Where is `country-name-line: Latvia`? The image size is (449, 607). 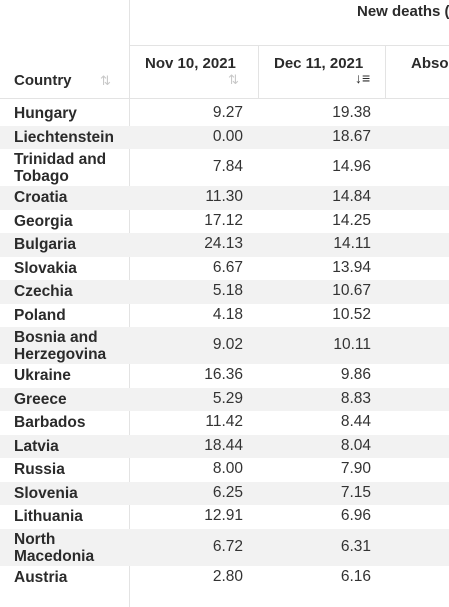 country-name-line: Latvia is located at coordinates (36, 446).